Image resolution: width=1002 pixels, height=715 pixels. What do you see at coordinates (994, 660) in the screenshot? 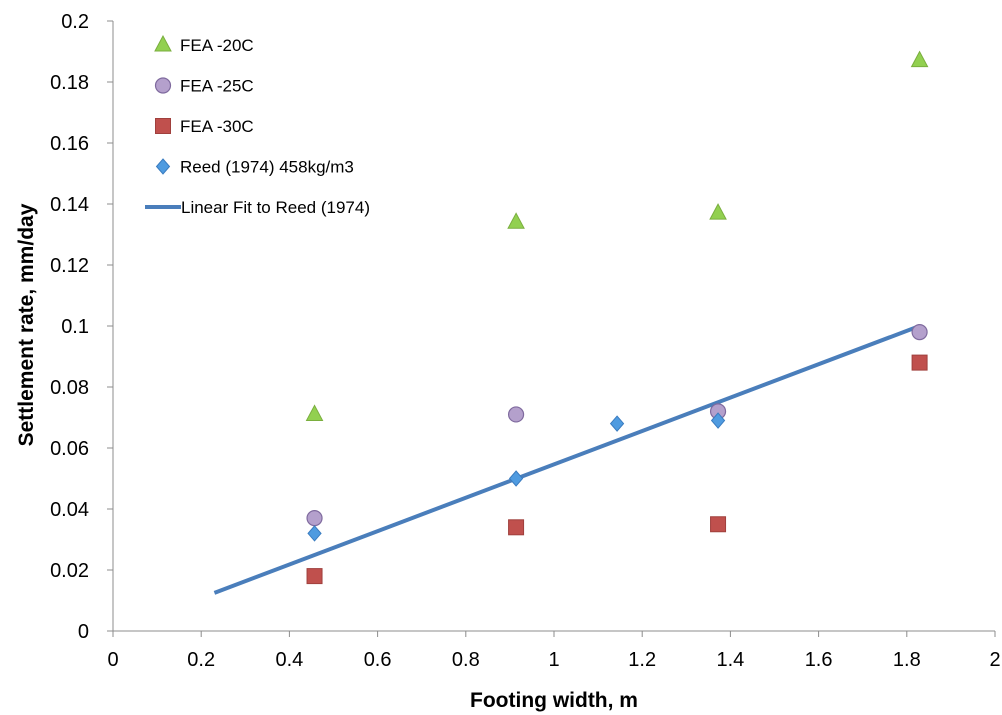
I see `x-tick-label: 2` at bounding box center [994, 660].